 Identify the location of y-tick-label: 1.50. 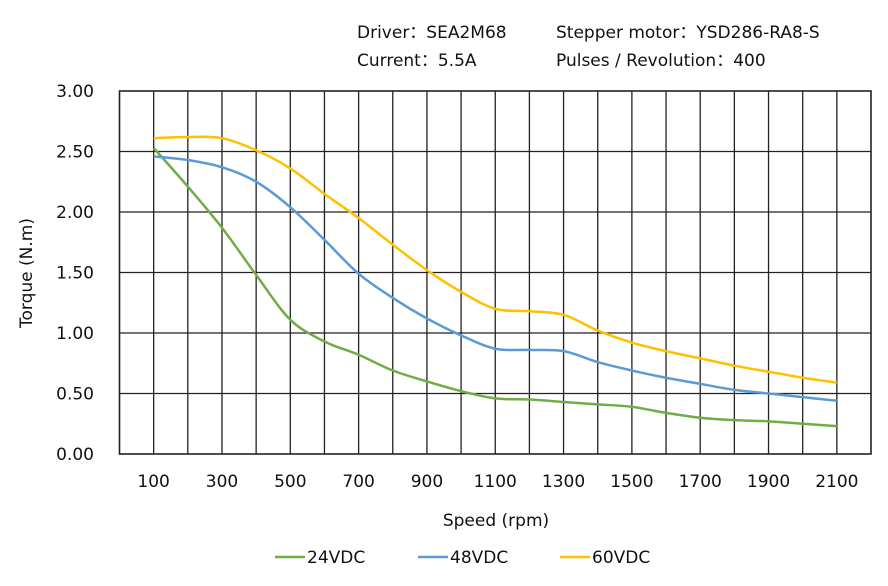
(75, 274).